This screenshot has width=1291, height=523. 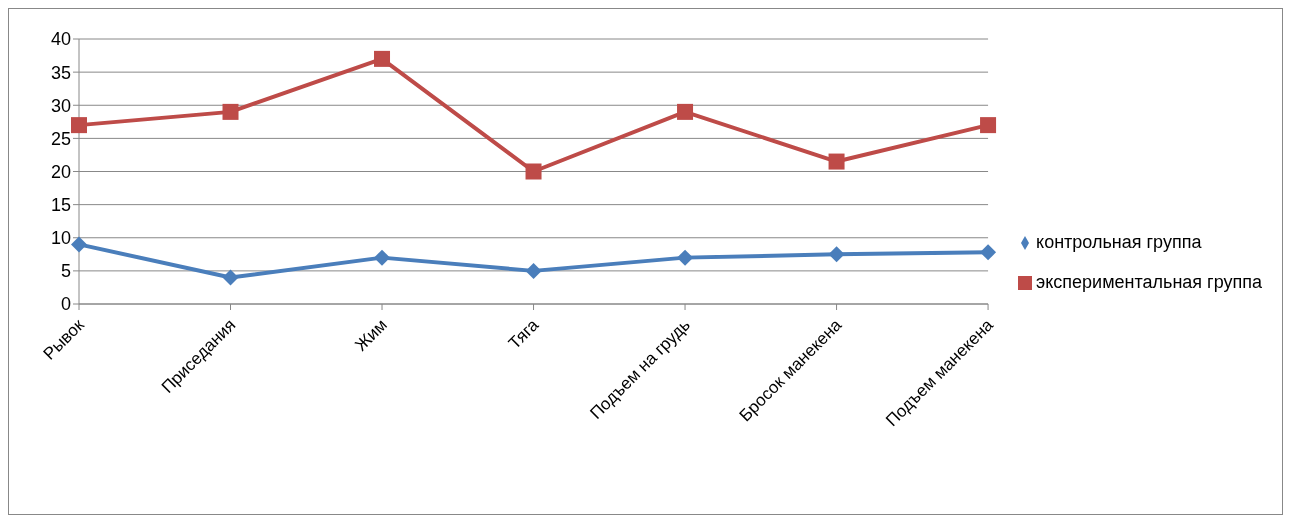 What do you see at coordinates (1149, 281) in the screenshot?
I see `legend-label: экспериментальная группа` at bounding box center [1149, 281].